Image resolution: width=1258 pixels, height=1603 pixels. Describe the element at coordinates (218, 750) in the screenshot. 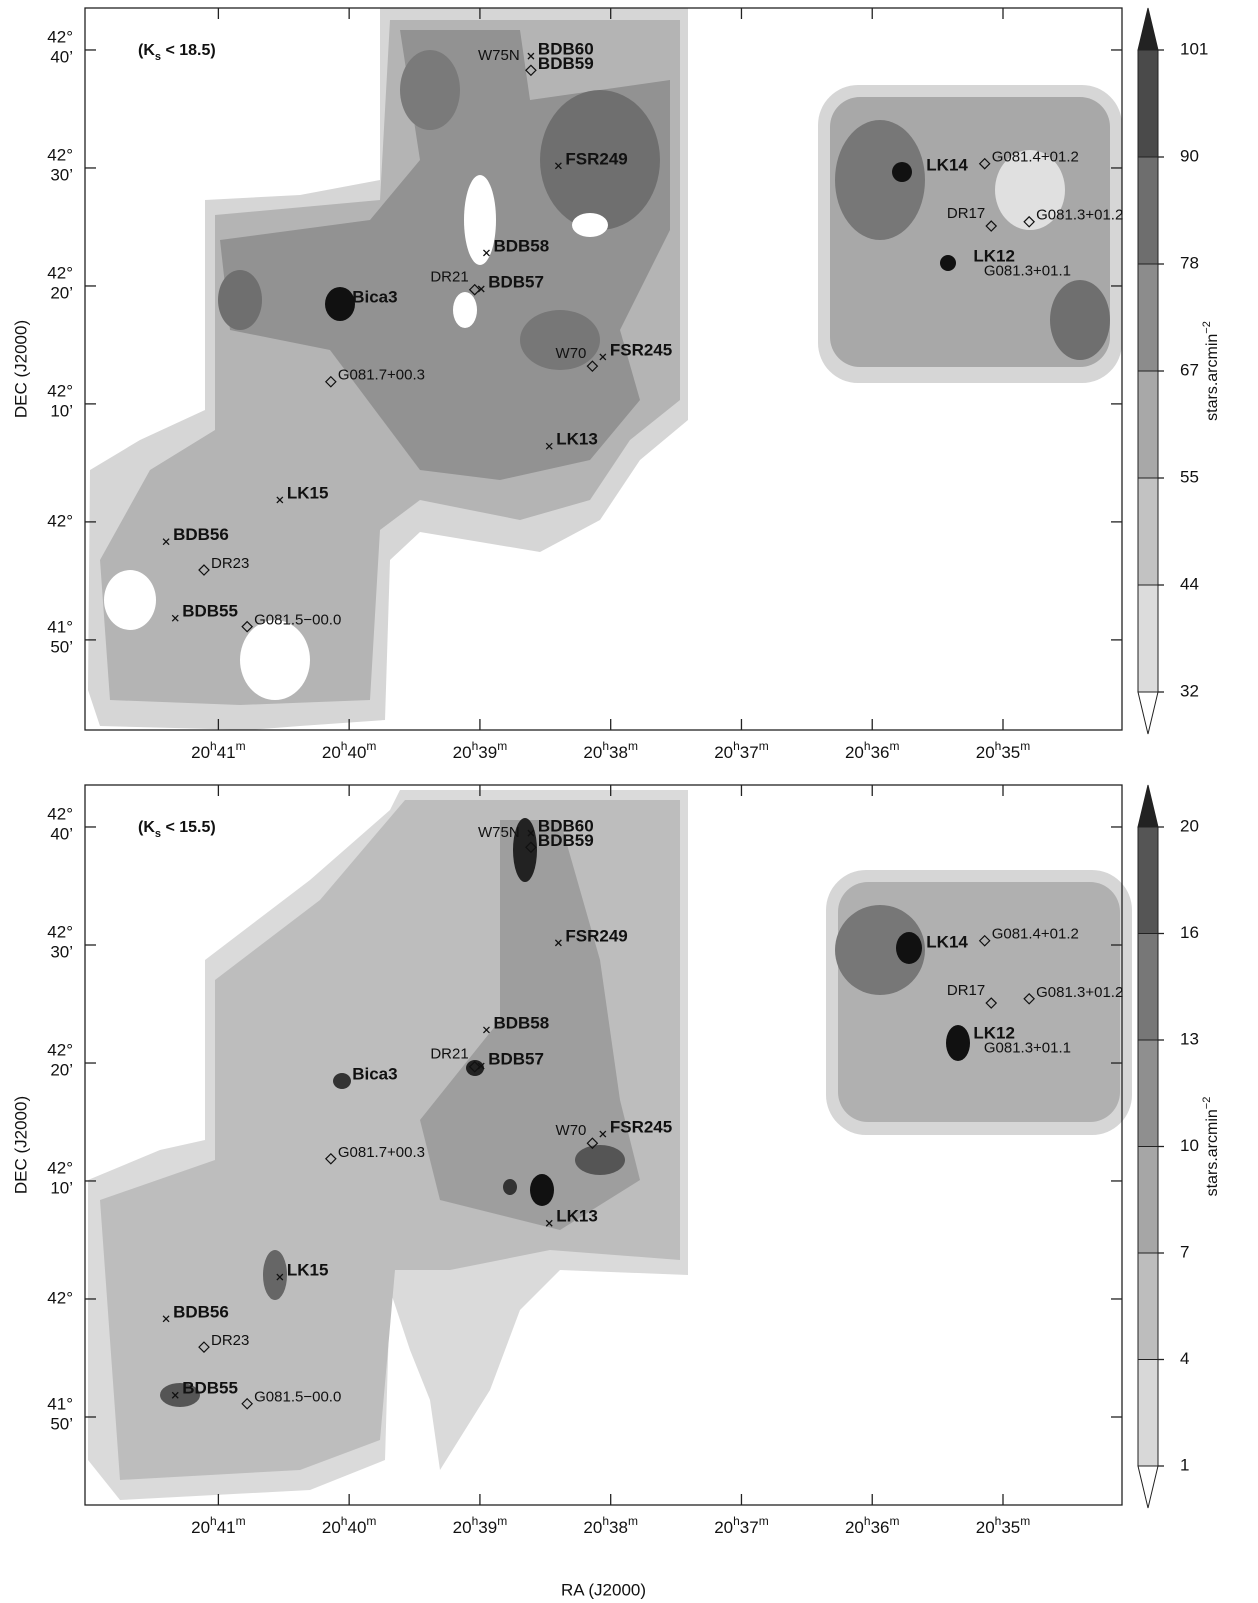

I see `x-tick-label: 20h41m` at that location.